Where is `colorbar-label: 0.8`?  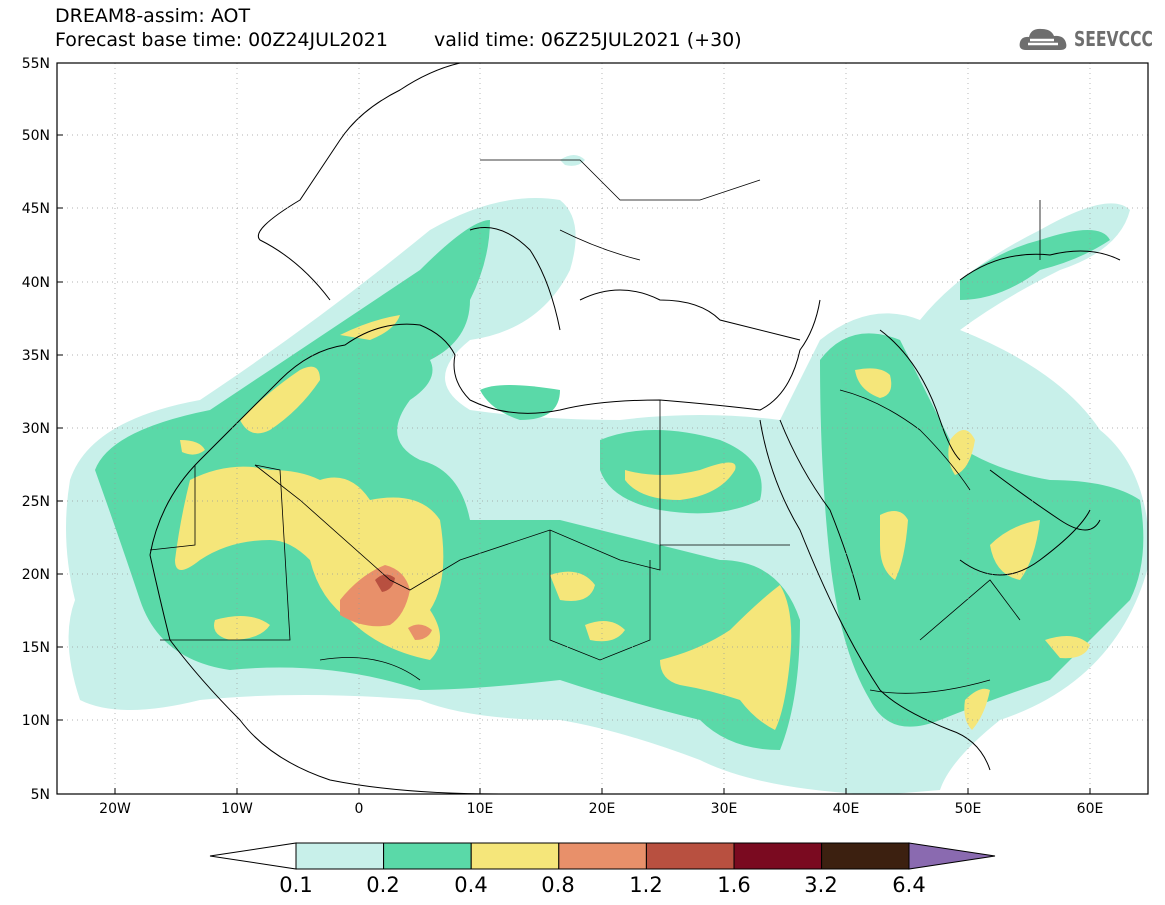 colorbar-label: 0.8 is located at coordinates (557, 885).